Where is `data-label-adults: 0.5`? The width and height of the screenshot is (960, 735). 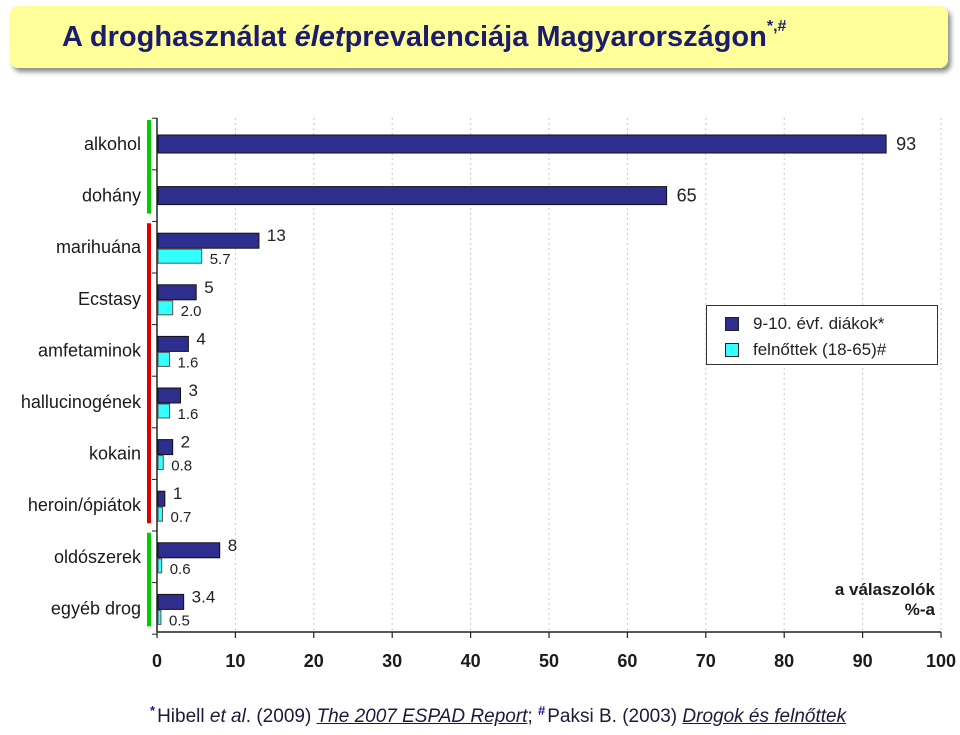 data-label-adults: 0.5 is located at coordinates (179, 620).